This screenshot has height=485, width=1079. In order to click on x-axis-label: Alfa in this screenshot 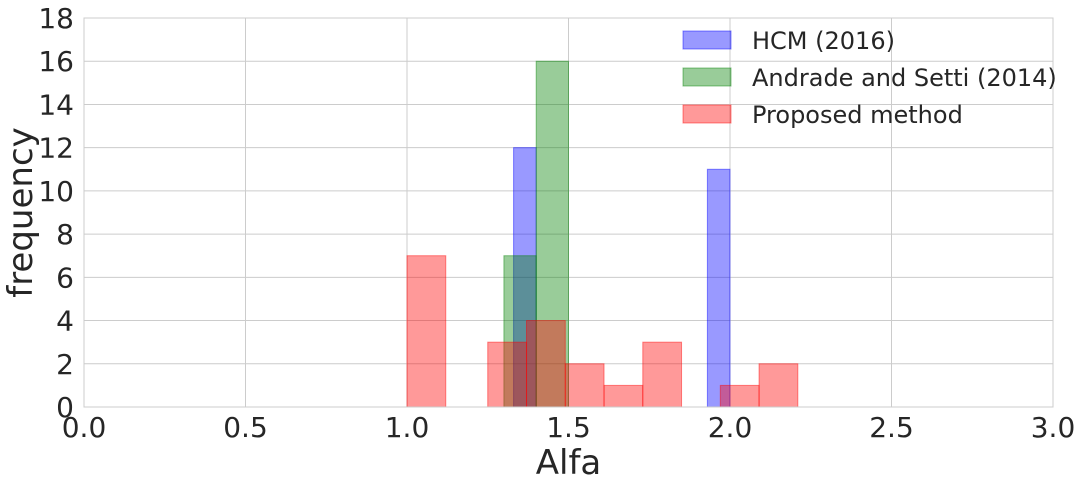, I will do `click(569, 463)`.